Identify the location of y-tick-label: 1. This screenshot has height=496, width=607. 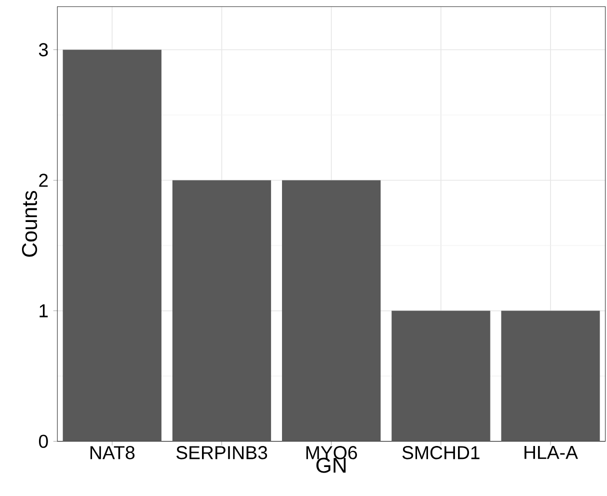
(44, 311).